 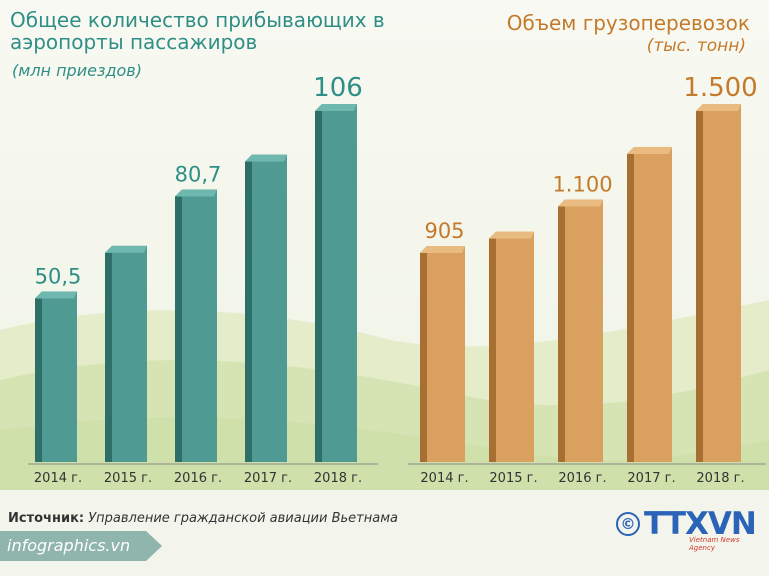 I want to click on passenger-data-label: 50,5, so click(x=58, y=276).